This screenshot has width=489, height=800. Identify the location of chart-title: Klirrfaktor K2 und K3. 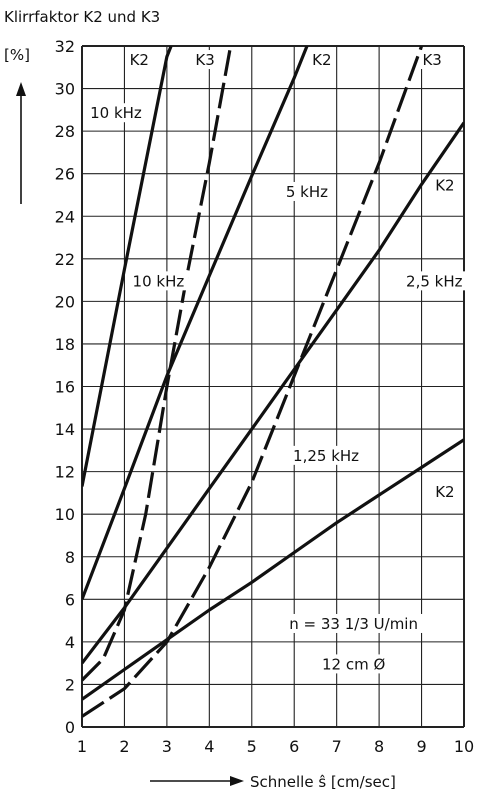
(82, 17).